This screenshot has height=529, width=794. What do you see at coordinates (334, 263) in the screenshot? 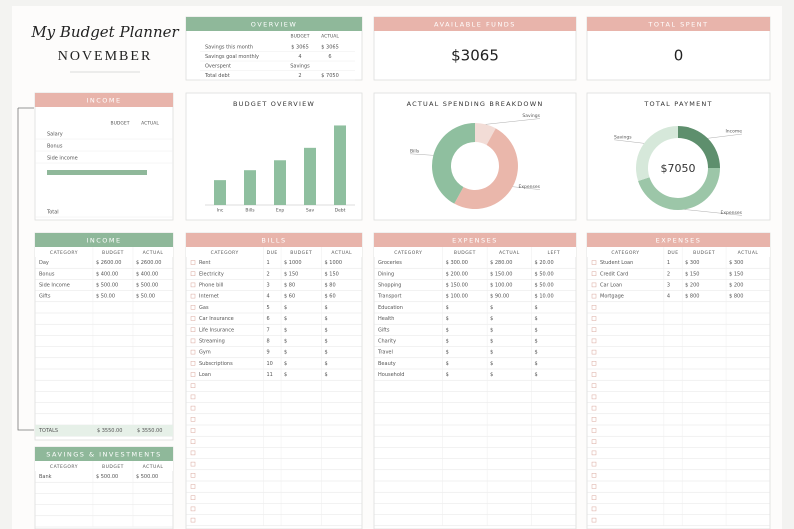
I see `table-cell: $ 1000` at bounding box center [334, 263].